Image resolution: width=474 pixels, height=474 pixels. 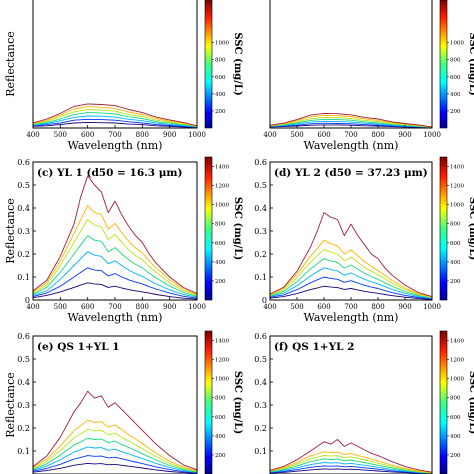 I want to click on series-group, so click(x=115, y=237).